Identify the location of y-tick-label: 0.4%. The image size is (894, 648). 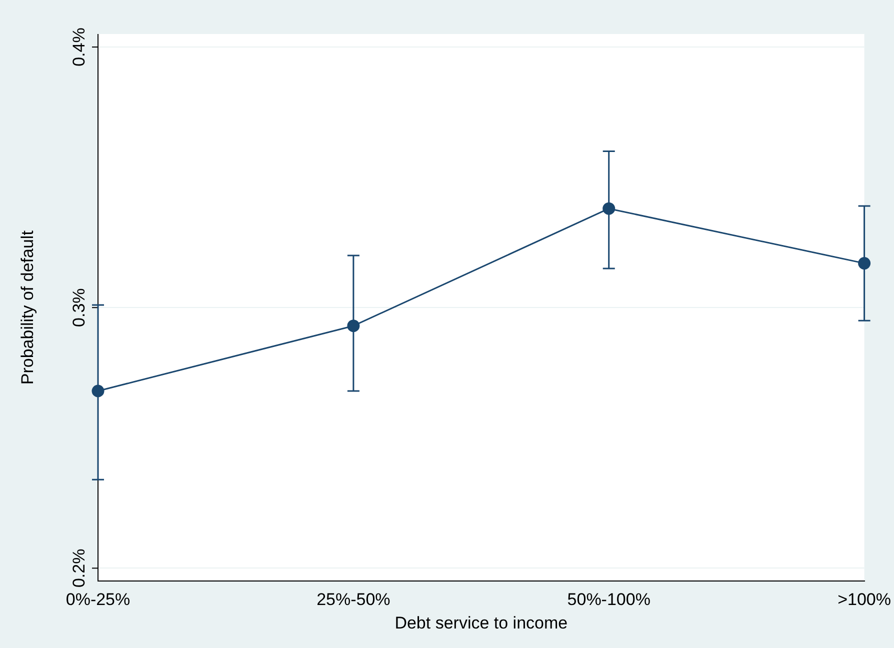
(79, 47).